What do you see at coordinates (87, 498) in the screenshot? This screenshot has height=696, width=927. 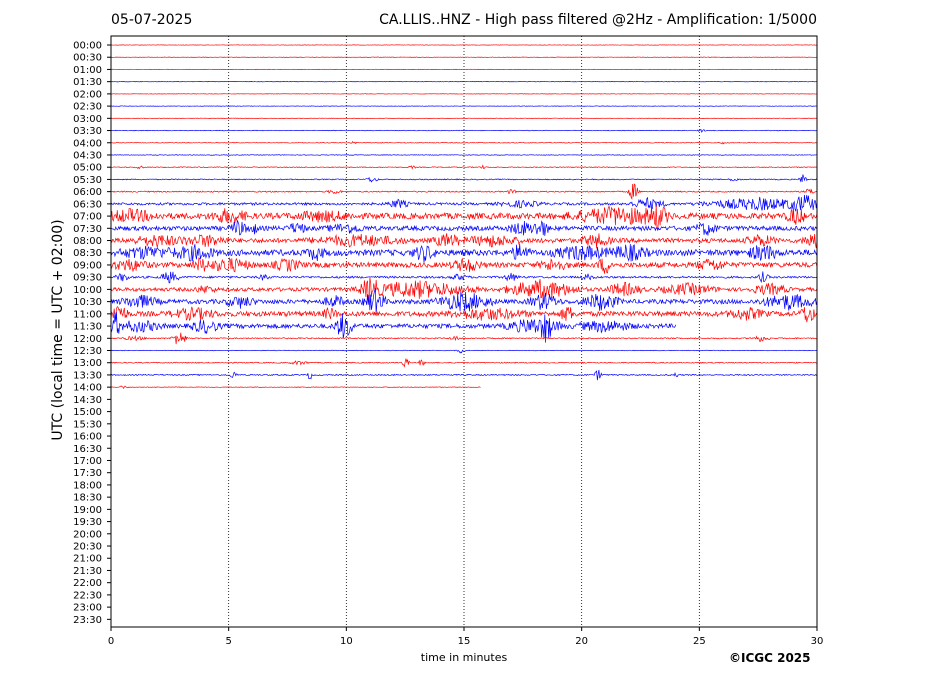 I see `y-tick-label: 18:30` at bounding box center [87, 498].